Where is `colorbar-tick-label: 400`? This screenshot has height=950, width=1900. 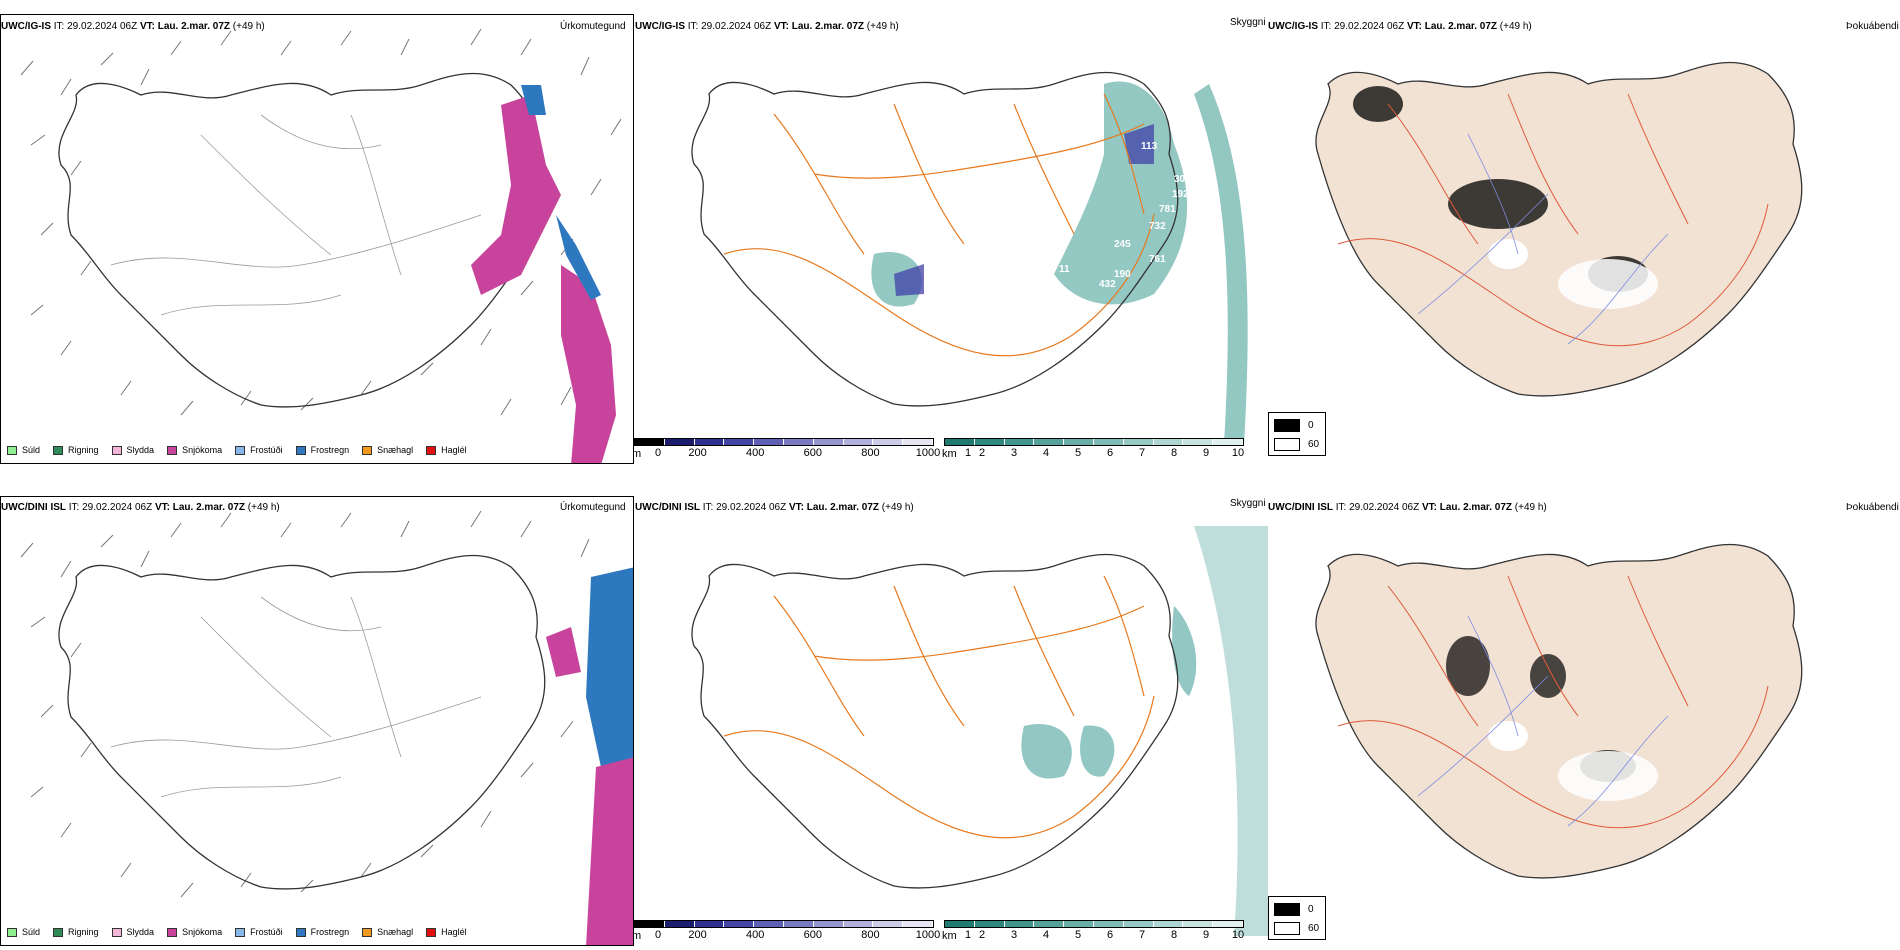 colorbar-tick-label: 400 is located at coordinates (755, 935).